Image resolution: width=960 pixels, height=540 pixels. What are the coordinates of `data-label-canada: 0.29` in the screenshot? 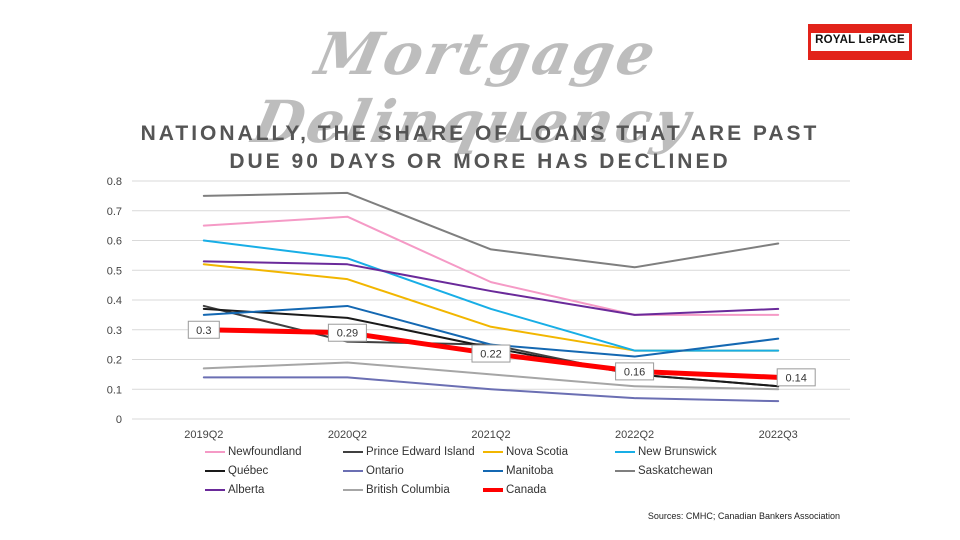 It's located at (347, 332).